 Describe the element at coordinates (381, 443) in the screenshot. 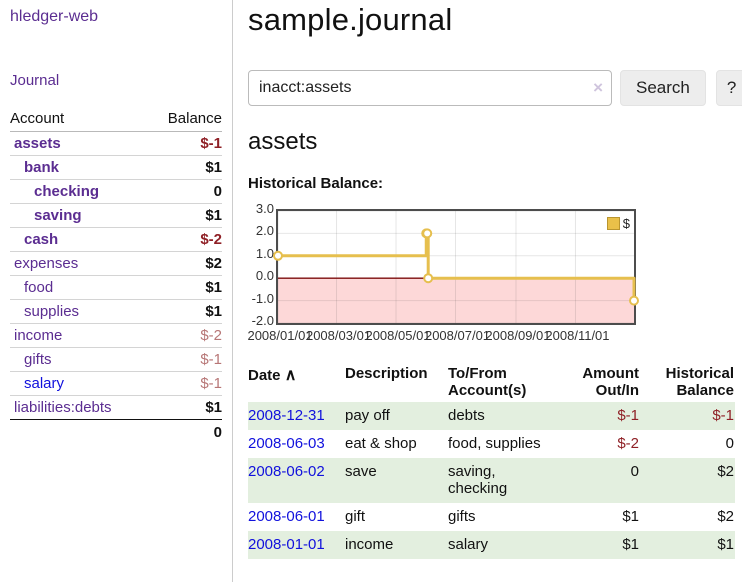

I see `transaction-description: eat & shop` at that location.